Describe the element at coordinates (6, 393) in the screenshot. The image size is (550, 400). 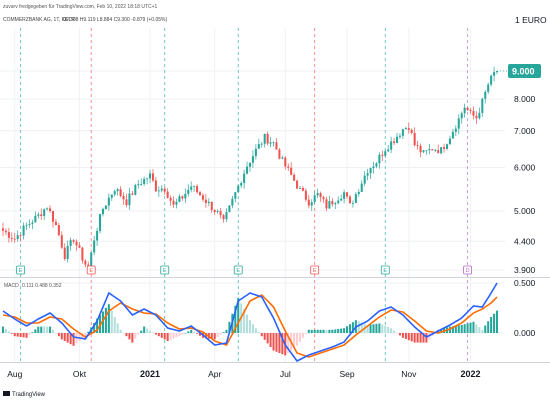
I see `tradingview-logo-mark` at that location.